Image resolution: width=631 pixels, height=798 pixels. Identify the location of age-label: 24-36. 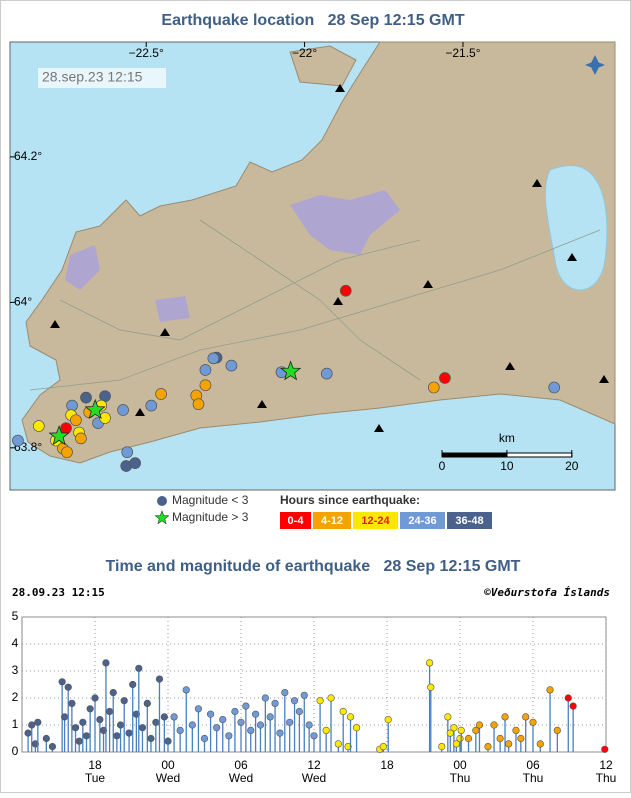
(422, 521).